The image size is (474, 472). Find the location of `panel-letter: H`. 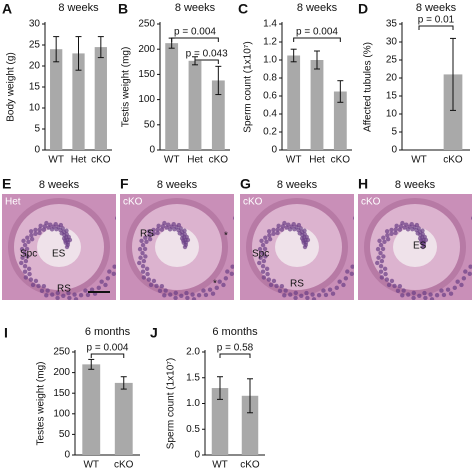

panel-letter: H is located at coordinates (363, 184).